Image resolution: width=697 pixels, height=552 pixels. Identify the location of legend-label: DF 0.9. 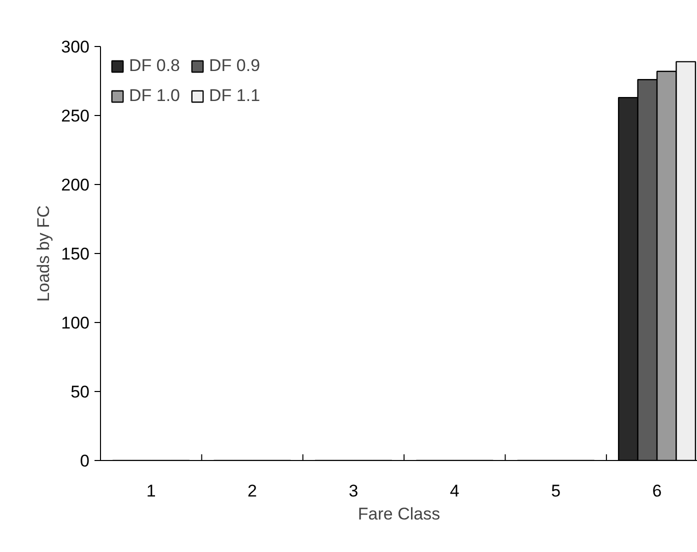
(234, 66).